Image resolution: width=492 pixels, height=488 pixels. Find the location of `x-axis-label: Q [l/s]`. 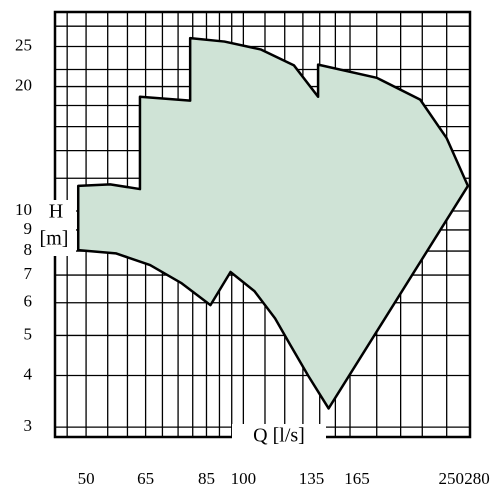

x-axis-label: Q [l/s] is located at coordinates (279, 436).